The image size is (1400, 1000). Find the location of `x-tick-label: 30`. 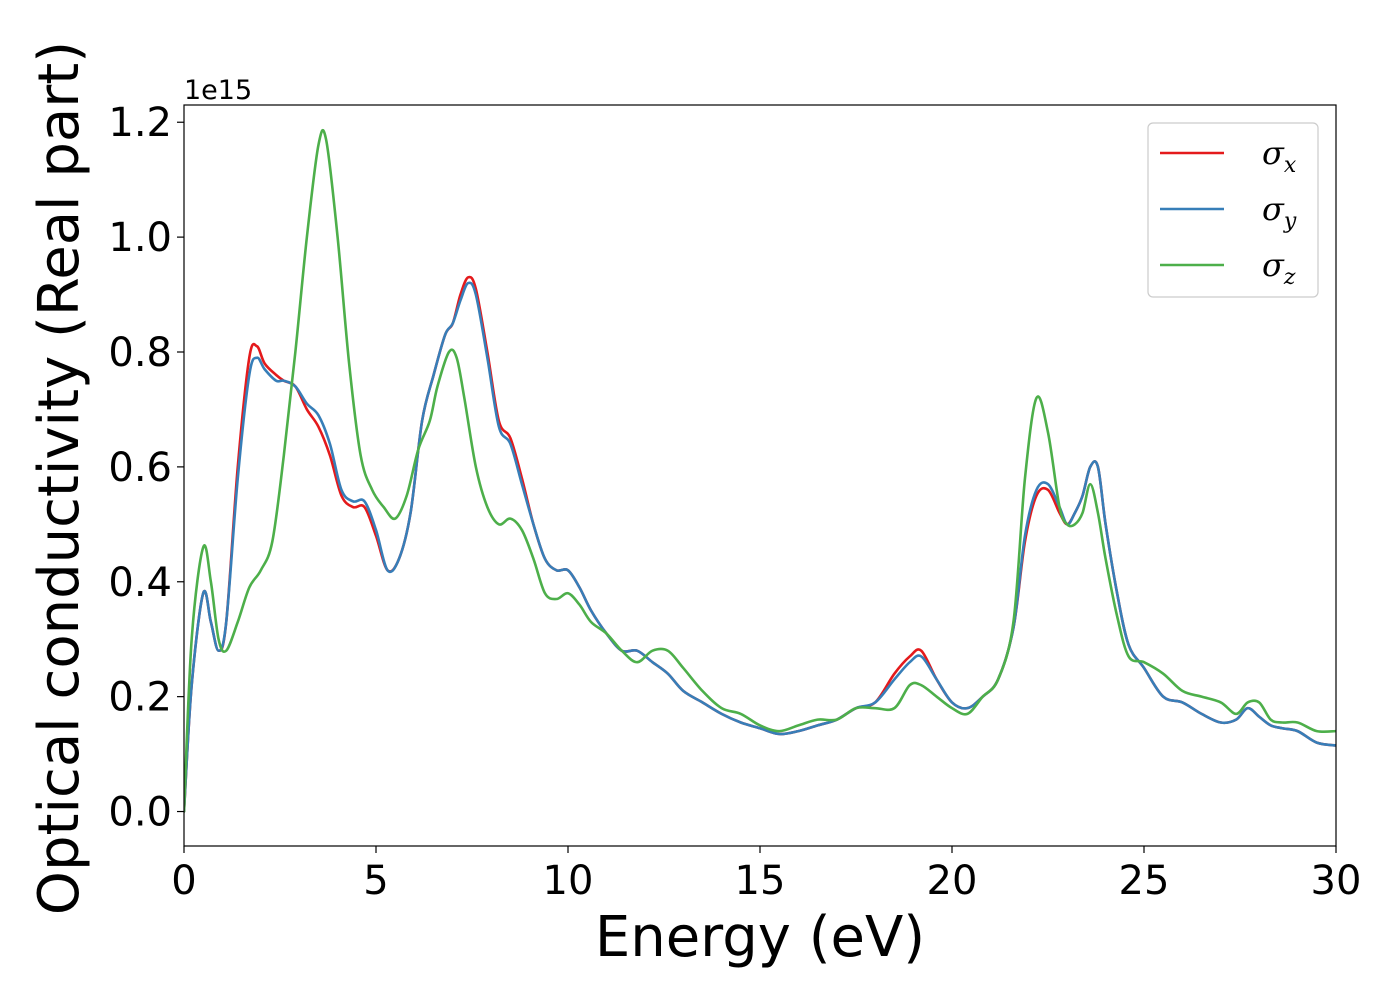

x-tick-label: 30 is located at coordinates (1336, 881).